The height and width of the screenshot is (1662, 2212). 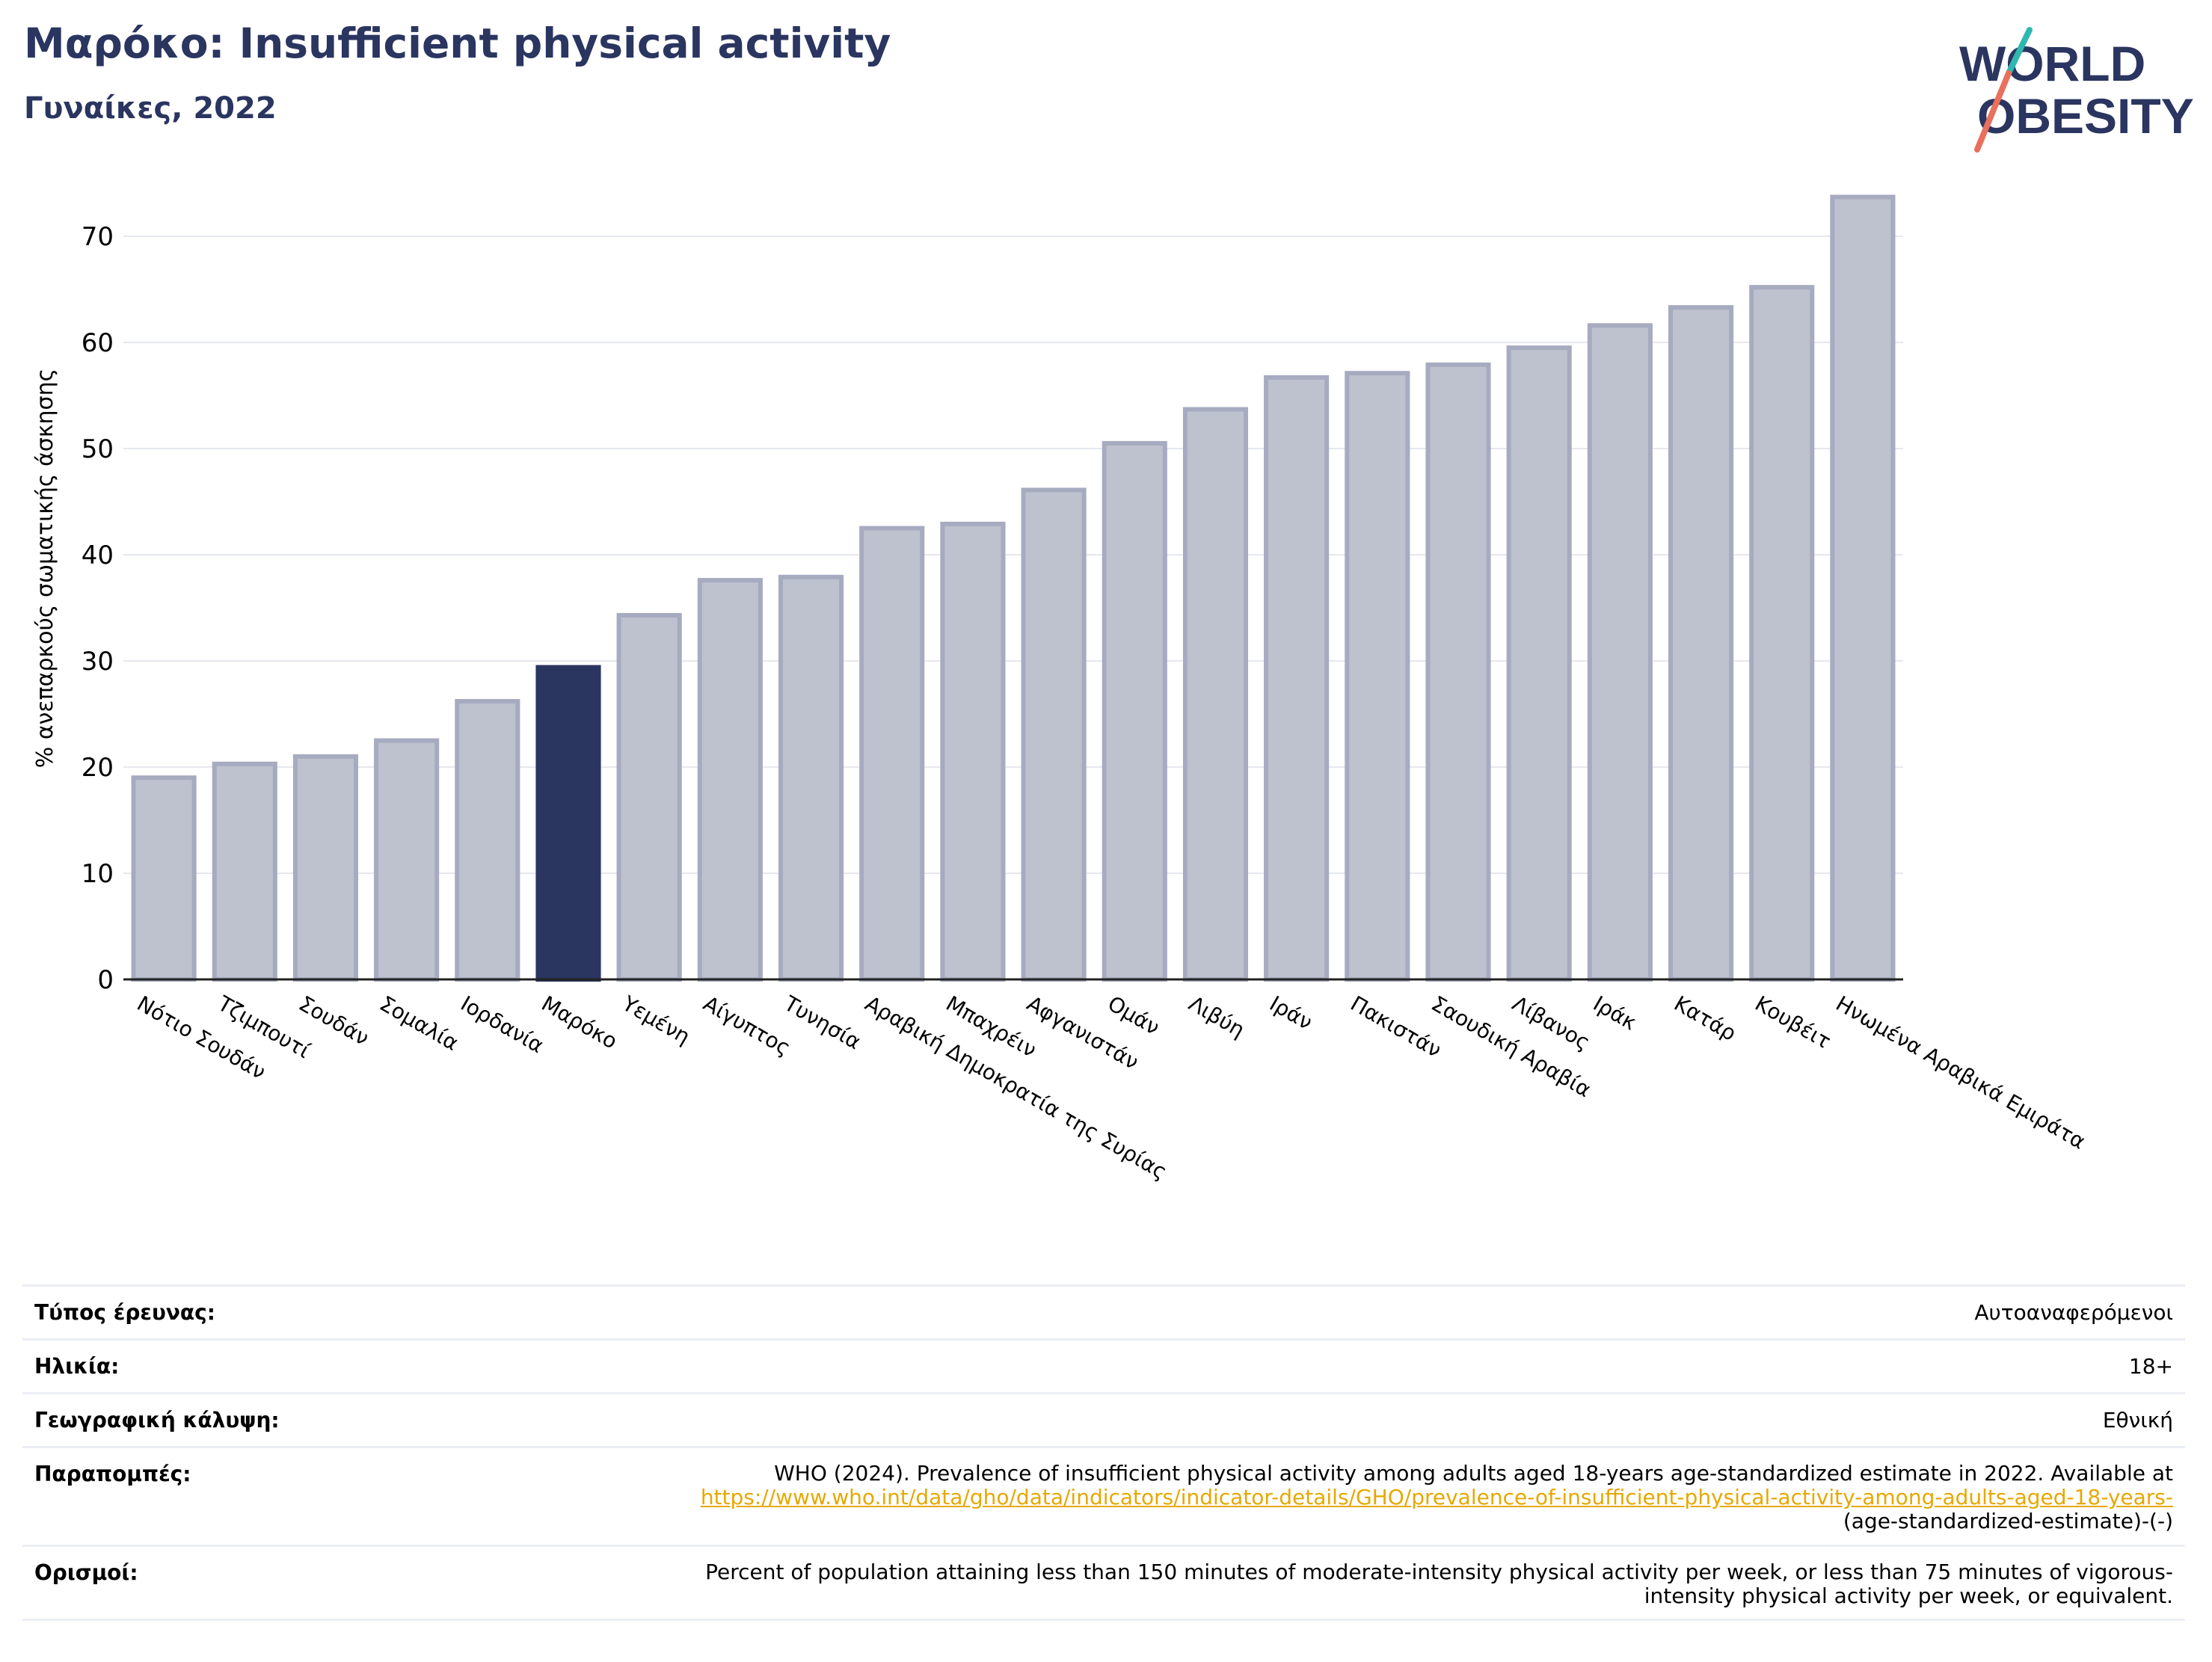 What do you see at coordinates (1134, 1015) in the screenshot?
I see `x-tick-label: Ομάν` at bounding box center [1134, 1015].